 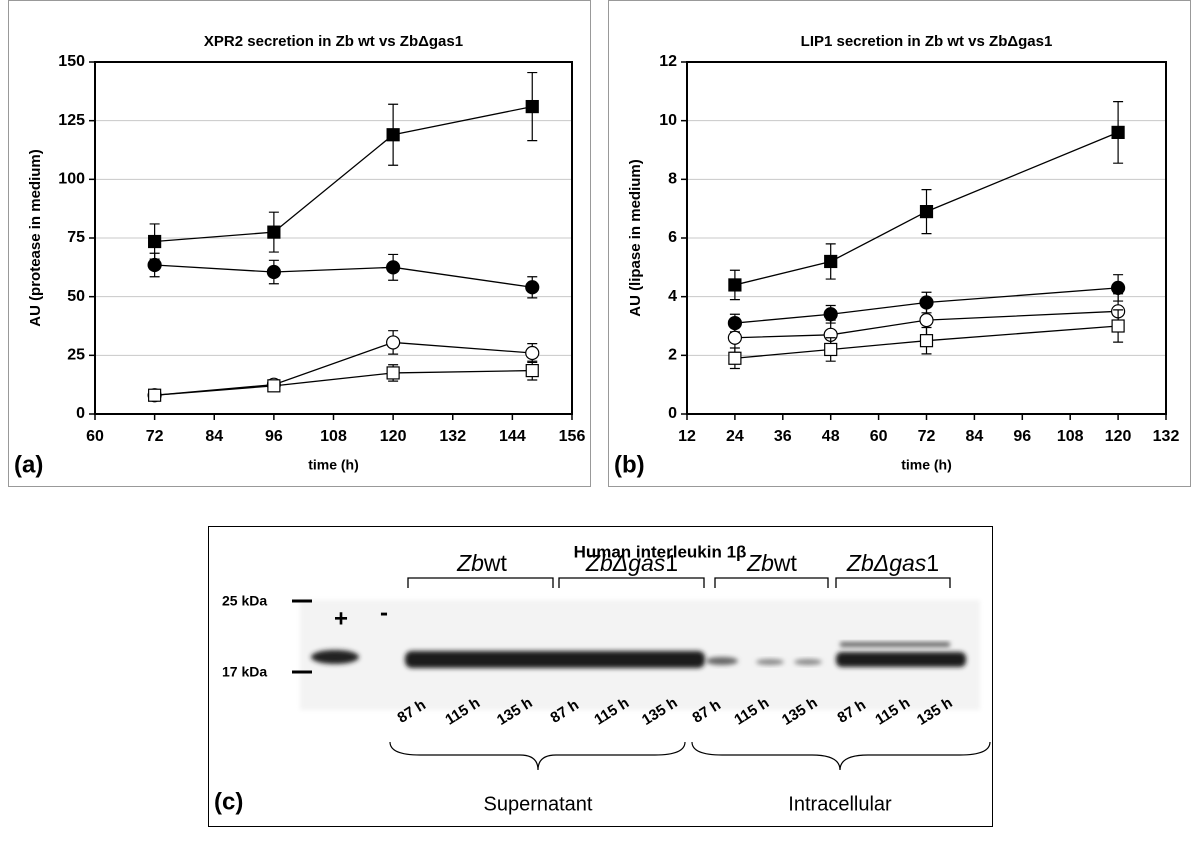 What do you see at coordinates (668, 120) in the screenshot?
I see `y-tick-label: 10` at bounding box center [668, 120].